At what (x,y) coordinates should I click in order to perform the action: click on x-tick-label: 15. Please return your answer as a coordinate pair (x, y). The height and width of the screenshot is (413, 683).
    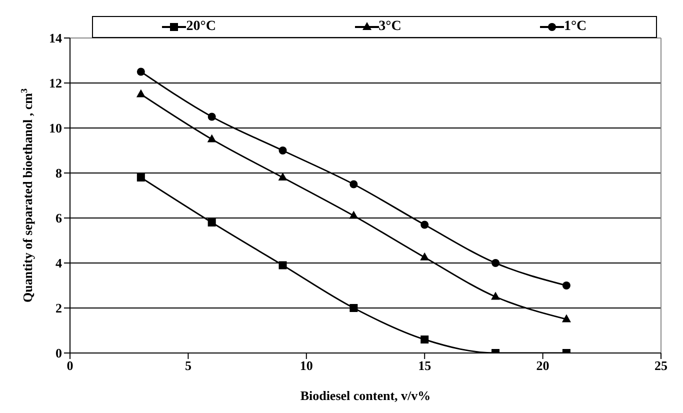
    Looking at the image, I should click on (425, 366).